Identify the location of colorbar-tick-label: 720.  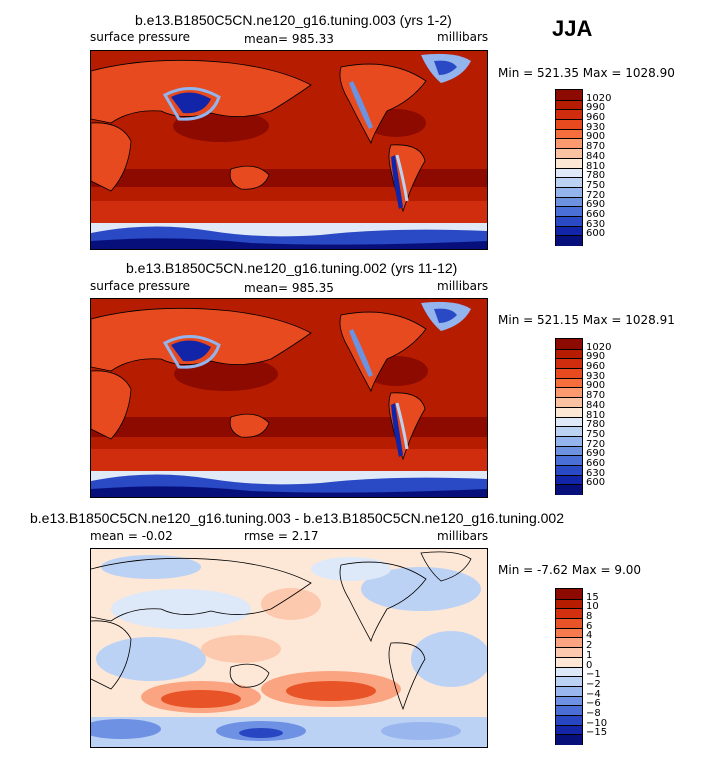
(596, 444).